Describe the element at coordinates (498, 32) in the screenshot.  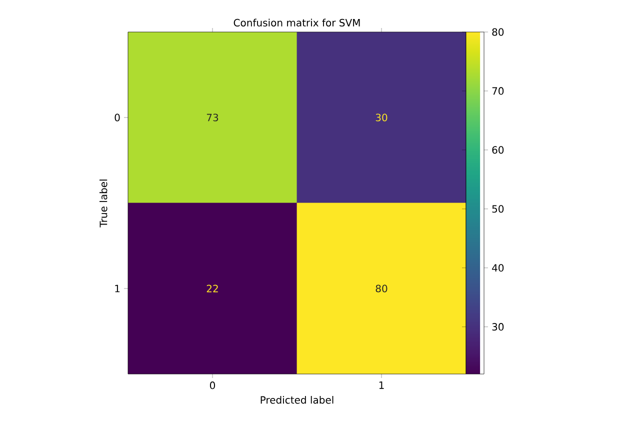
I see `color-bar-label: 80` at that location.